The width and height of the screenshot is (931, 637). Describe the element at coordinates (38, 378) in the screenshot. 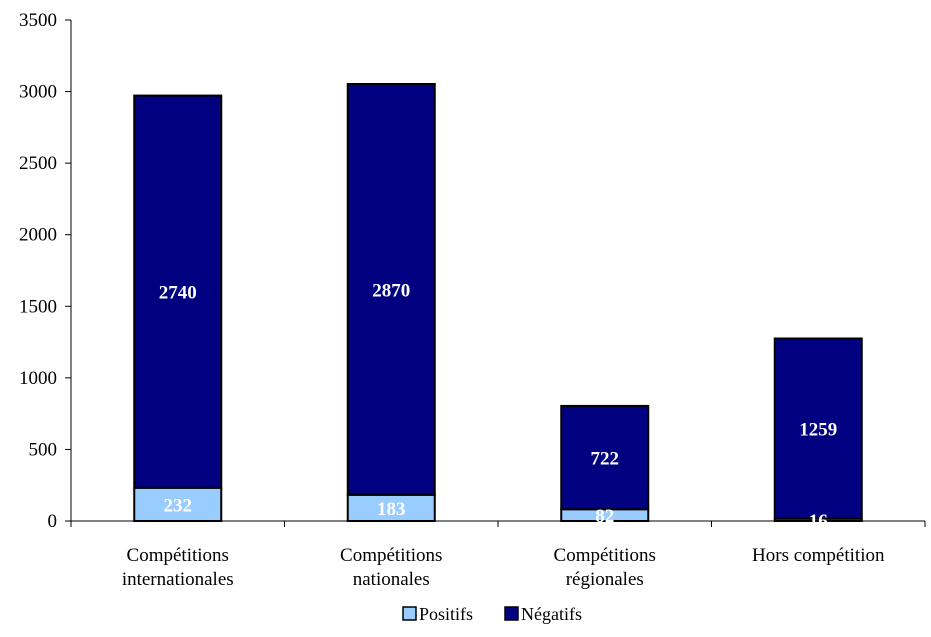

I see `y-tick-label: 1000` at that location.